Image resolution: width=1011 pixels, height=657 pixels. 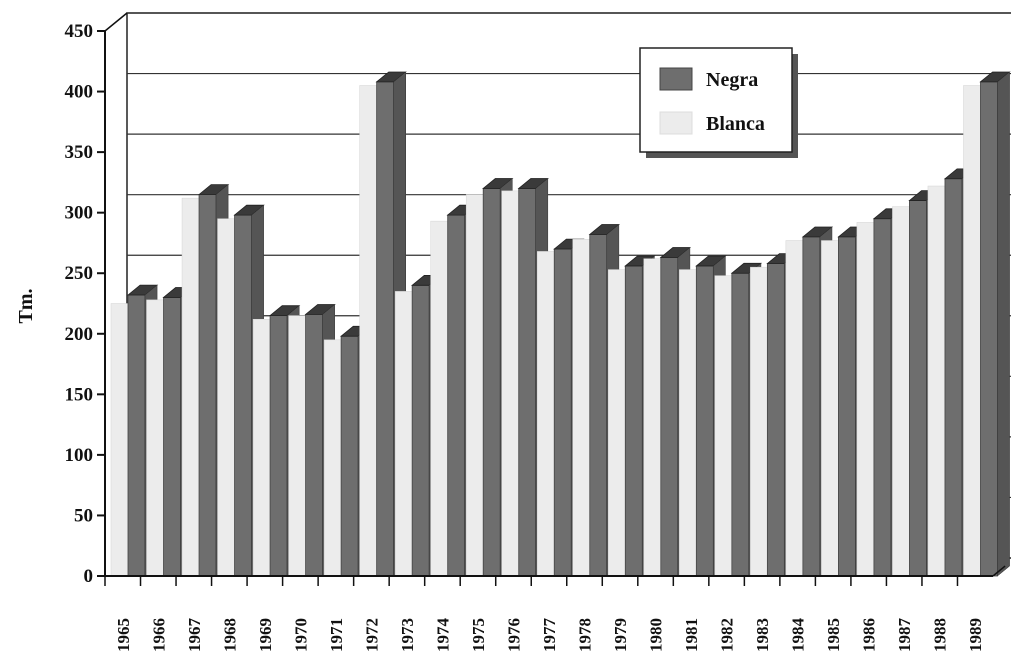 I want to click on bar-blanca-1972, so click(x=368, y=331).